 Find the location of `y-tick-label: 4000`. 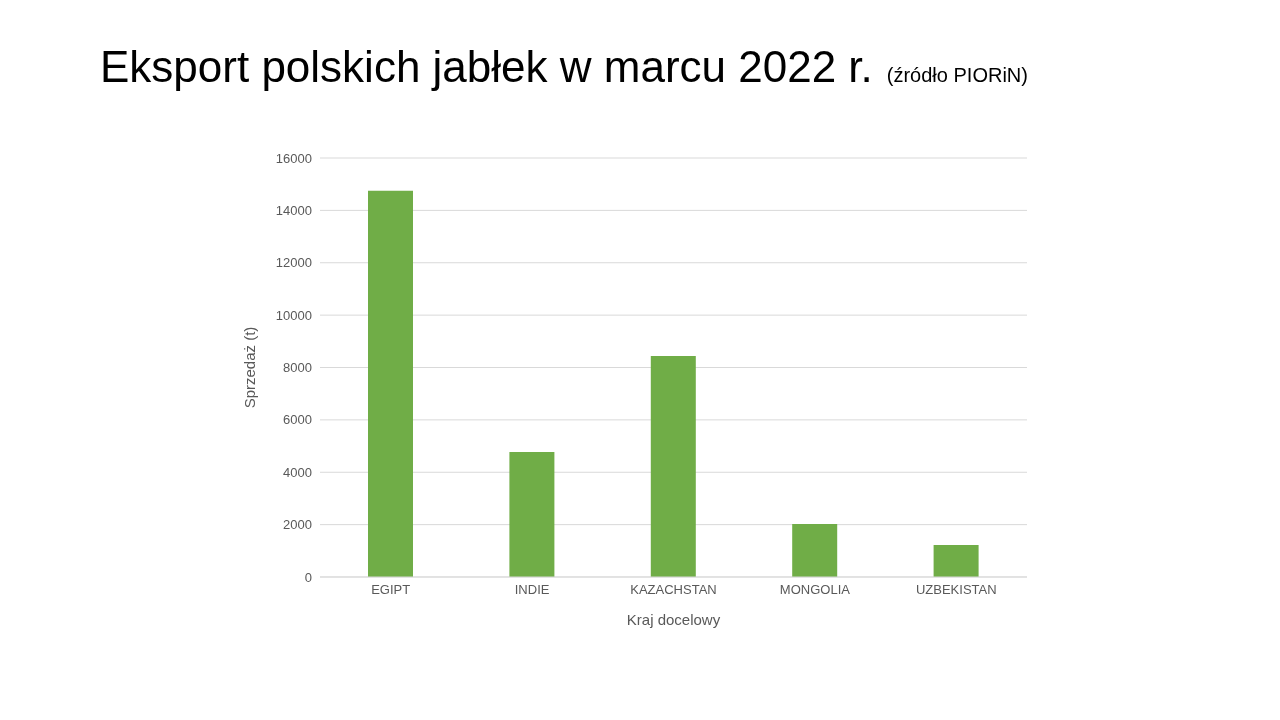

y-tick-label: 4000 is located at coordinates (297, 472).